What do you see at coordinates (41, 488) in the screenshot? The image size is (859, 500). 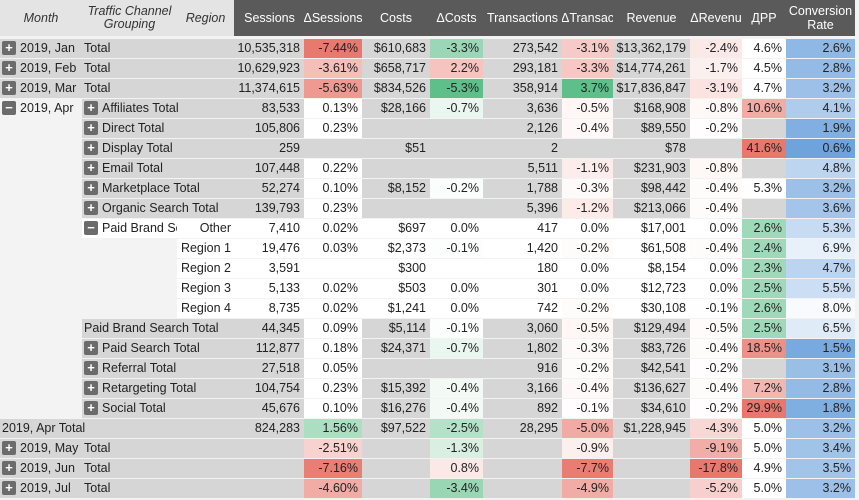 I see `month-cell: +2019, Jul` at bounding box center [41, 488].